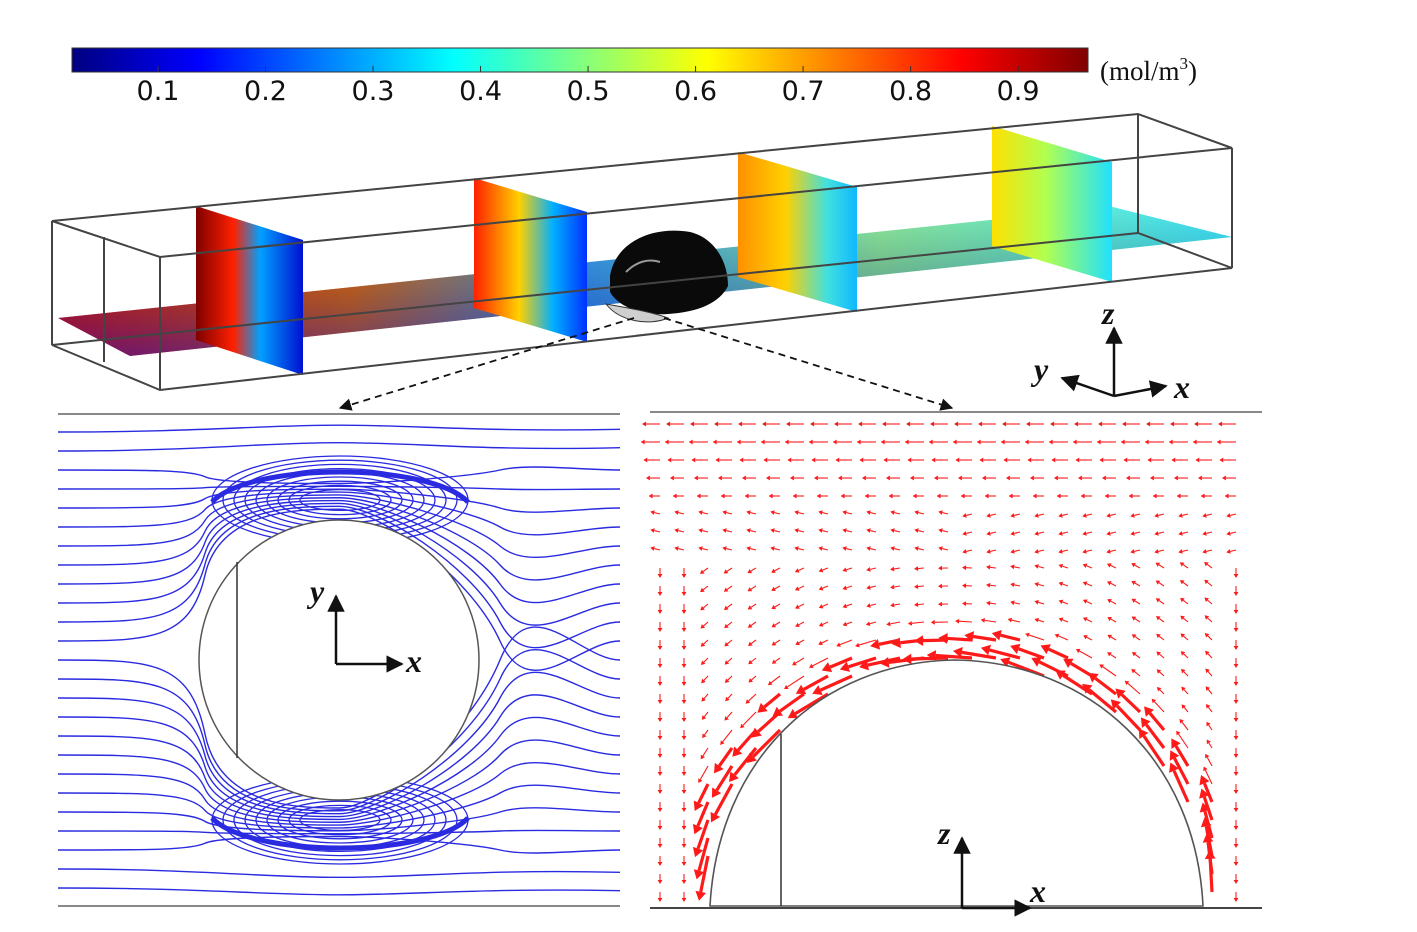 The height and width of the screenshot is (932, 1417). What do you see at coordinates (956, 783) in the screenshot?
I see `droplet-profile` at bounding box center [956, 783].